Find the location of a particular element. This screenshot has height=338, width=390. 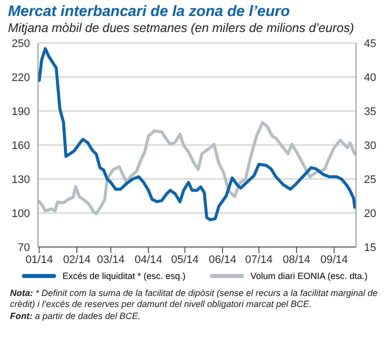

x-tick-label: 04/14 is located at coordinates (148, 260).